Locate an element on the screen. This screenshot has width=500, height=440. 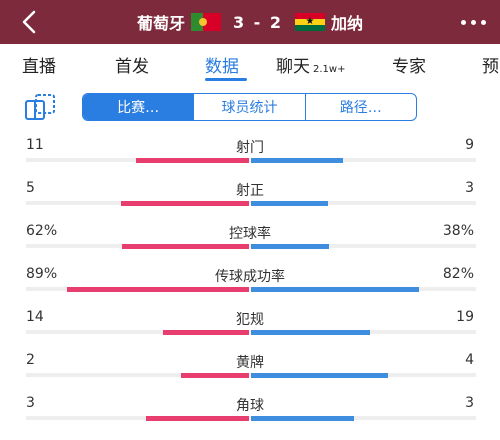
stat-row: 89% 传球成功率 82% is located at coordinates (250, 280).